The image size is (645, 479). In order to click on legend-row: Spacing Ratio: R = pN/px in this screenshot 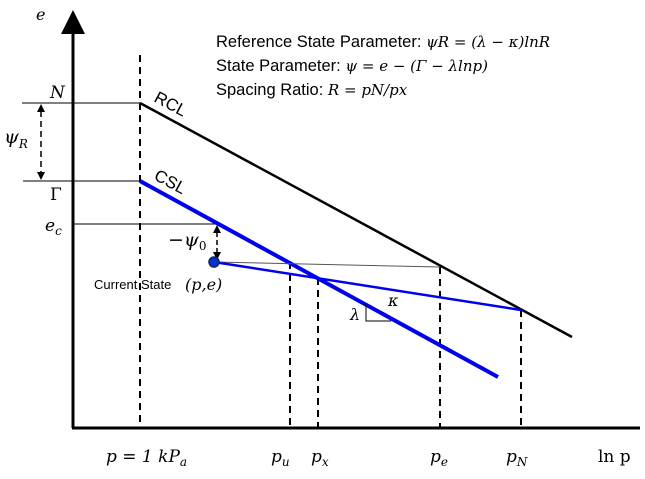, I will do `click(383, 90)`.